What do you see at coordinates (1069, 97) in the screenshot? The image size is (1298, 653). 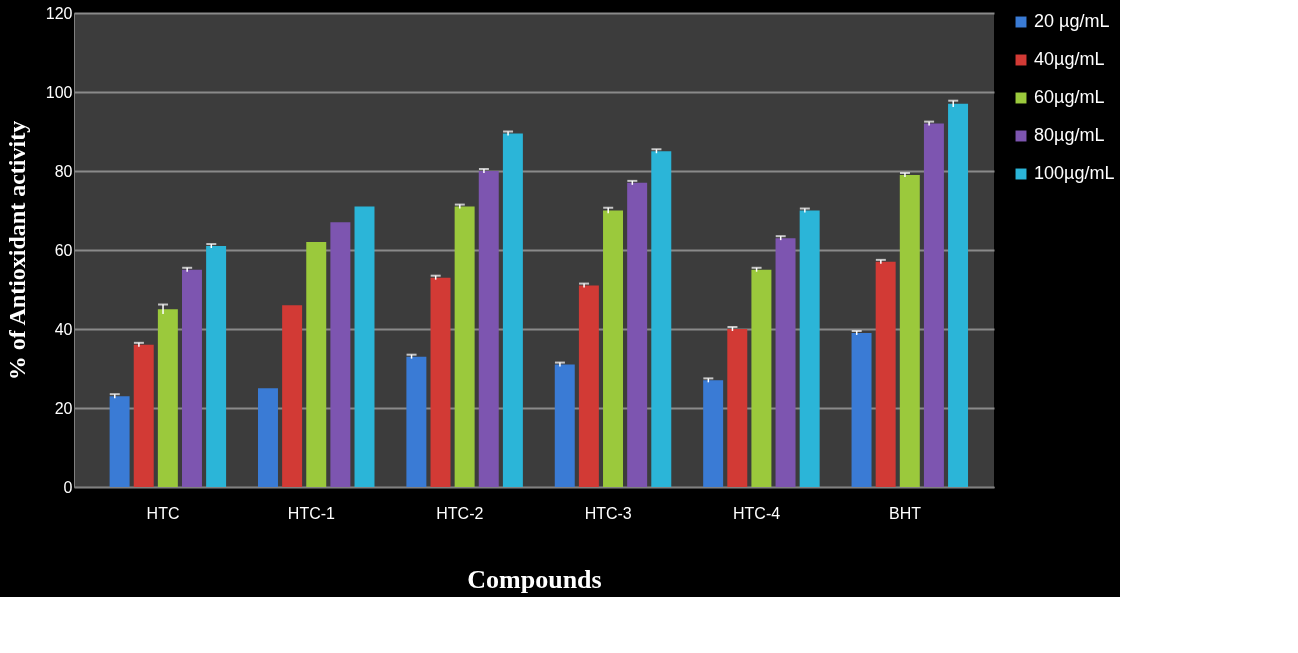 I see `legend-label: 60µg/mL` at bounding box center [1069, 97].